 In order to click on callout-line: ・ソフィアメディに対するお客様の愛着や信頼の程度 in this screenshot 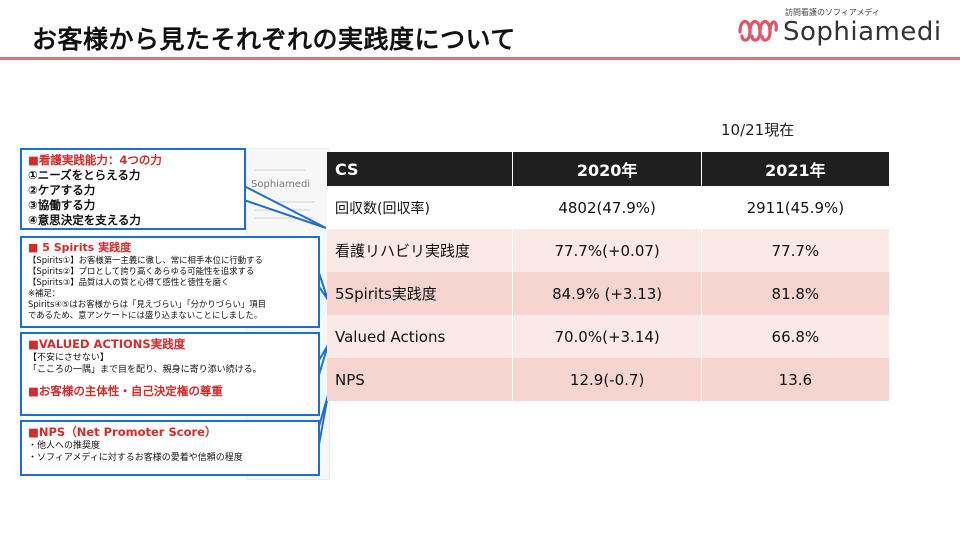, I will do `click(135, 458)`.